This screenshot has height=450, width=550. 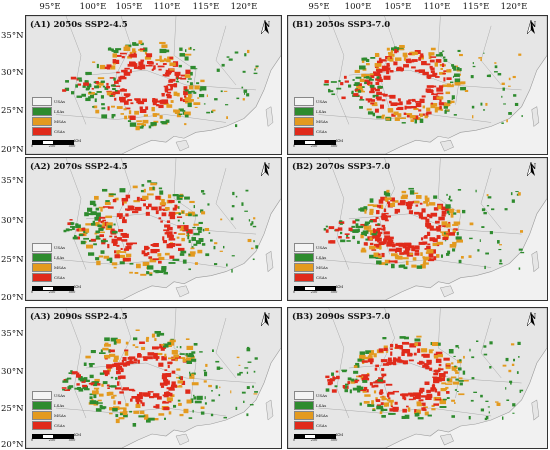 I want to click on lon-label: 100°E, so click(x=358, y=7).